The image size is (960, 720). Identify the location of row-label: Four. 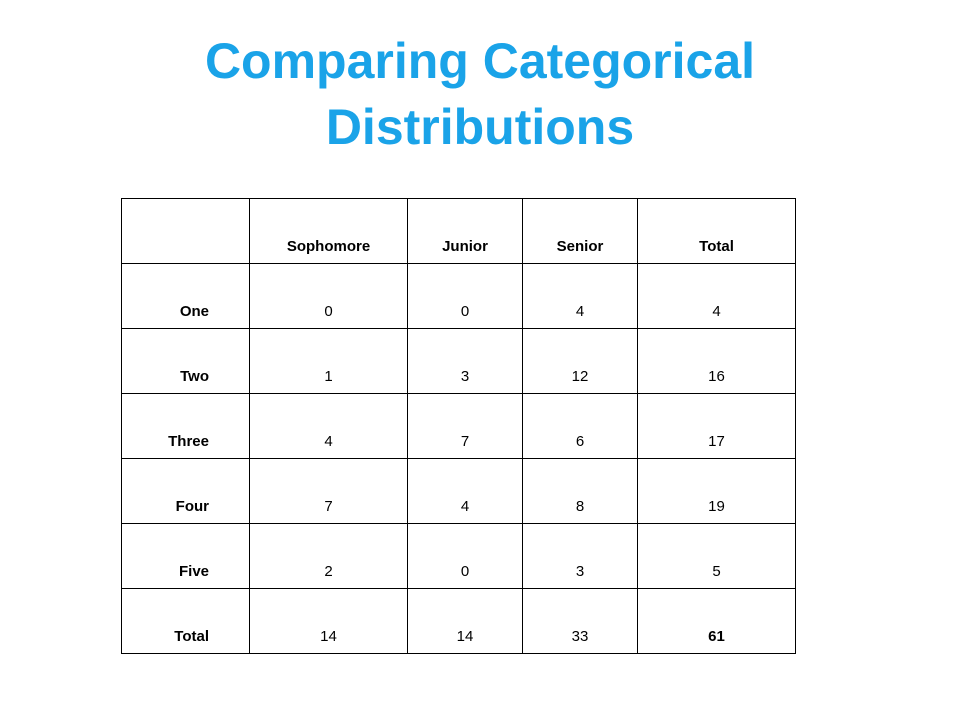
(185, 491).